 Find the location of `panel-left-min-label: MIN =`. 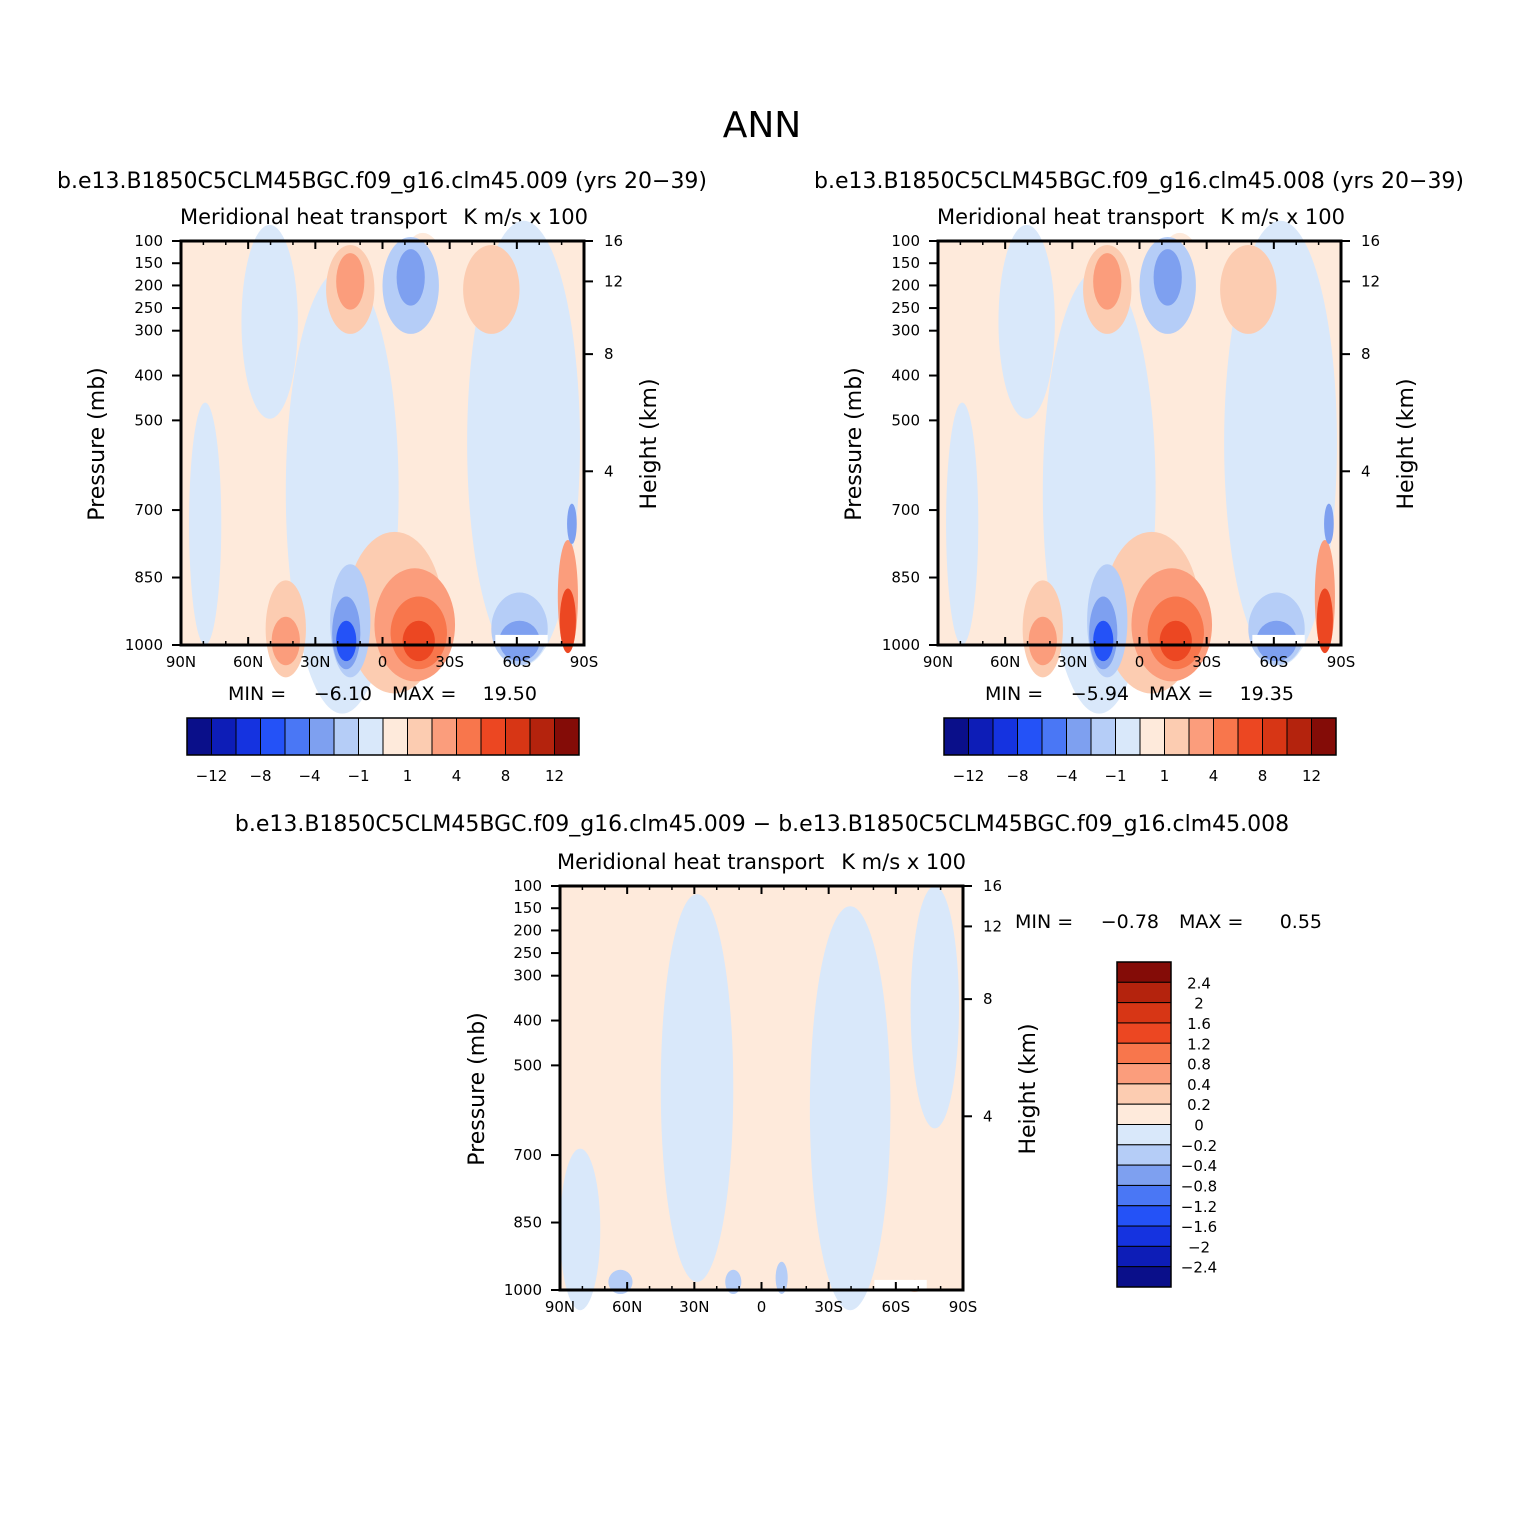

panel-left-min-label: MIN = is located at coordinates (257, 694).